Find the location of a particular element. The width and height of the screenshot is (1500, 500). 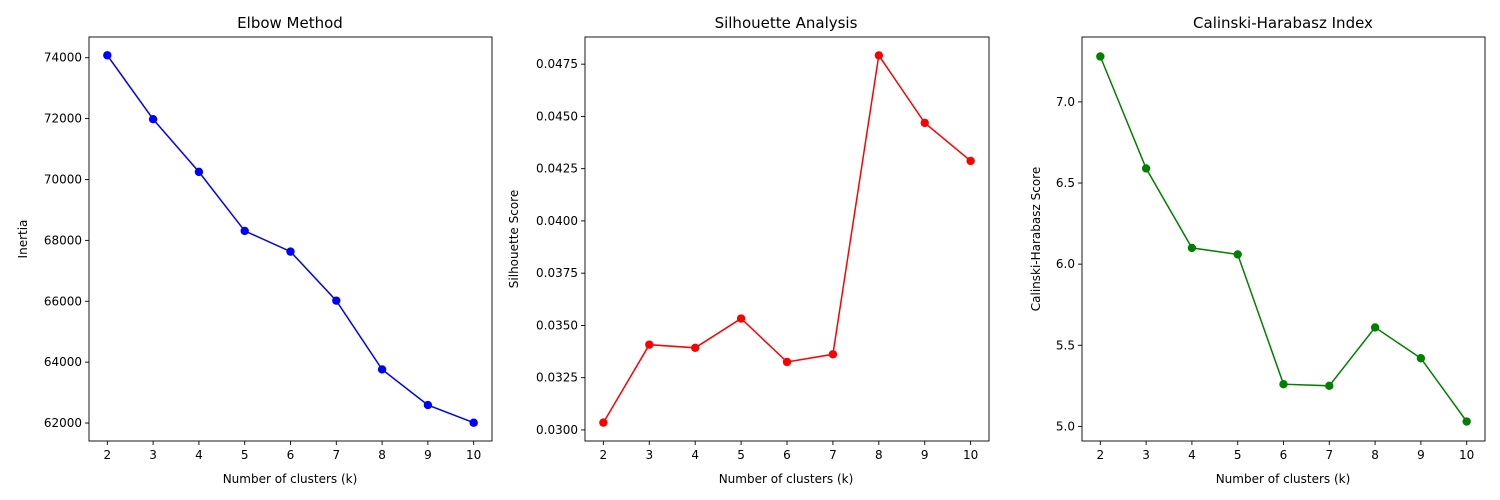

y-axis-label: Calinski-Harabasz Score is located at coordinates (1036, 239).